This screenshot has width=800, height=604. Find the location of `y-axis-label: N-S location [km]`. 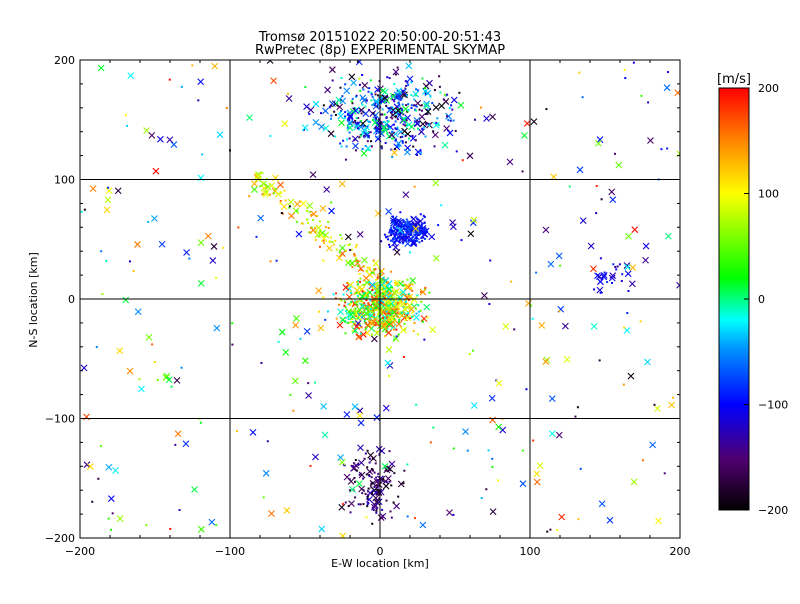

y-axis-label: N-S location [km] is located at coordinates (33, 300).